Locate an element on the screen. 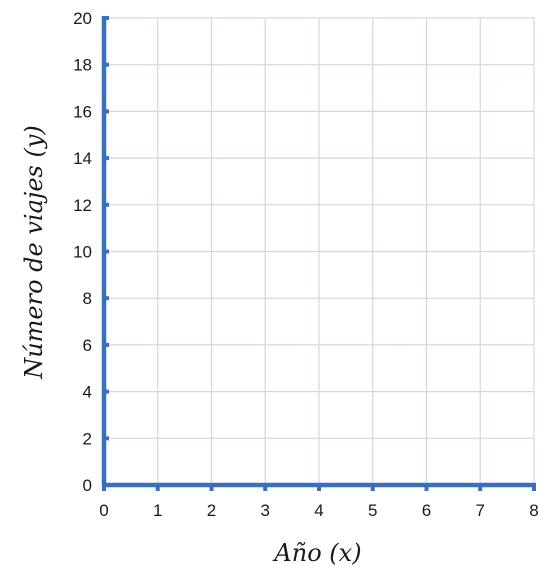  y-tick-label-10: 10 is located at coordinates (82, 252).